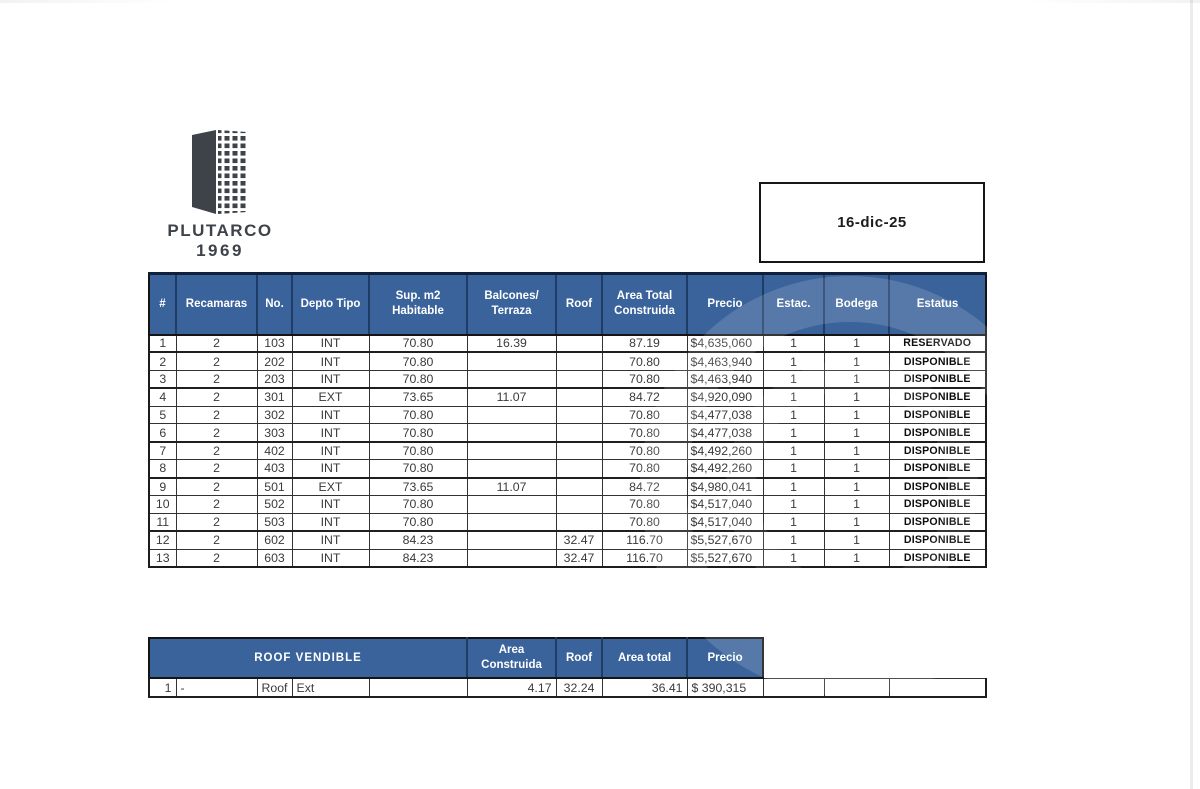 This screenshot has height=789, width=1200. I want to click on unit-row: 8 2 403 INT 70.80 70.80 $4,492,260 1 1 DISPONIBLE, so click(567, 469).